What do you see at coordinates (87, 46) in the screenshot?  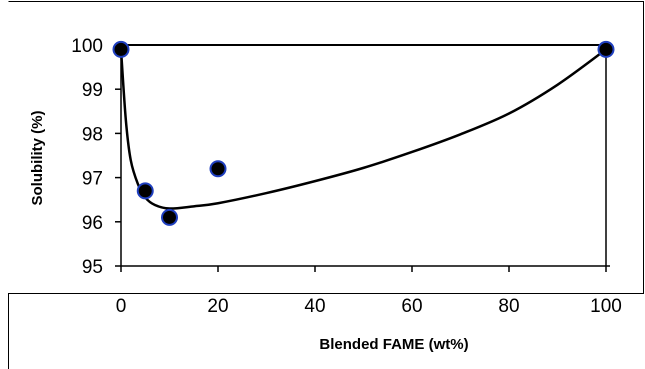 I see `y-tick-label: 100` at bounding box center [87, 46].